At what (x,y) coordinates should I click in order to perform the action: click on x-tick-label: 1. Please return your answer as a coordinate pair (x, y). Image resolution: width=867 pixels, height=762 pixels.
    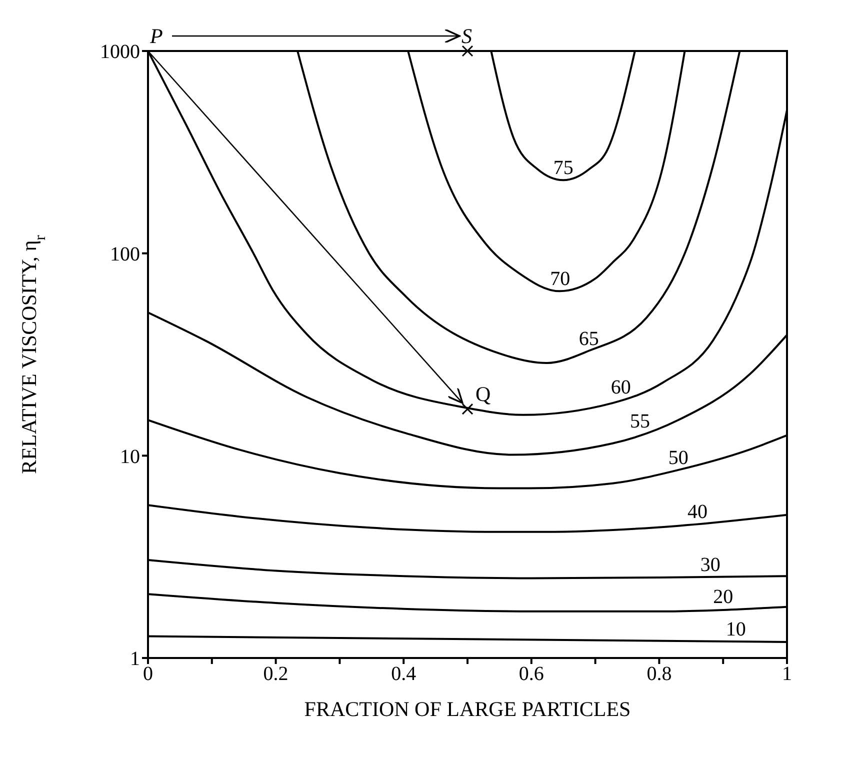
    Looking at the image, I should click on (787, 674).